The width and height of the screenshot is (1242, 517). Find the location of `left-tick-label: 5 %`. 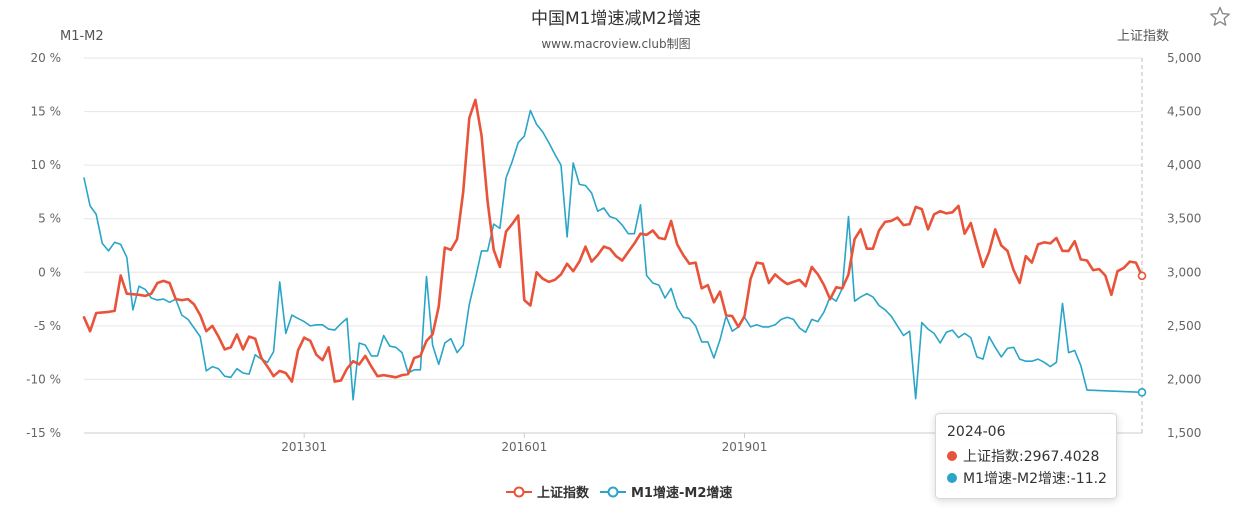

left-tick-label: 5 % is located at coordinates (49, 219).